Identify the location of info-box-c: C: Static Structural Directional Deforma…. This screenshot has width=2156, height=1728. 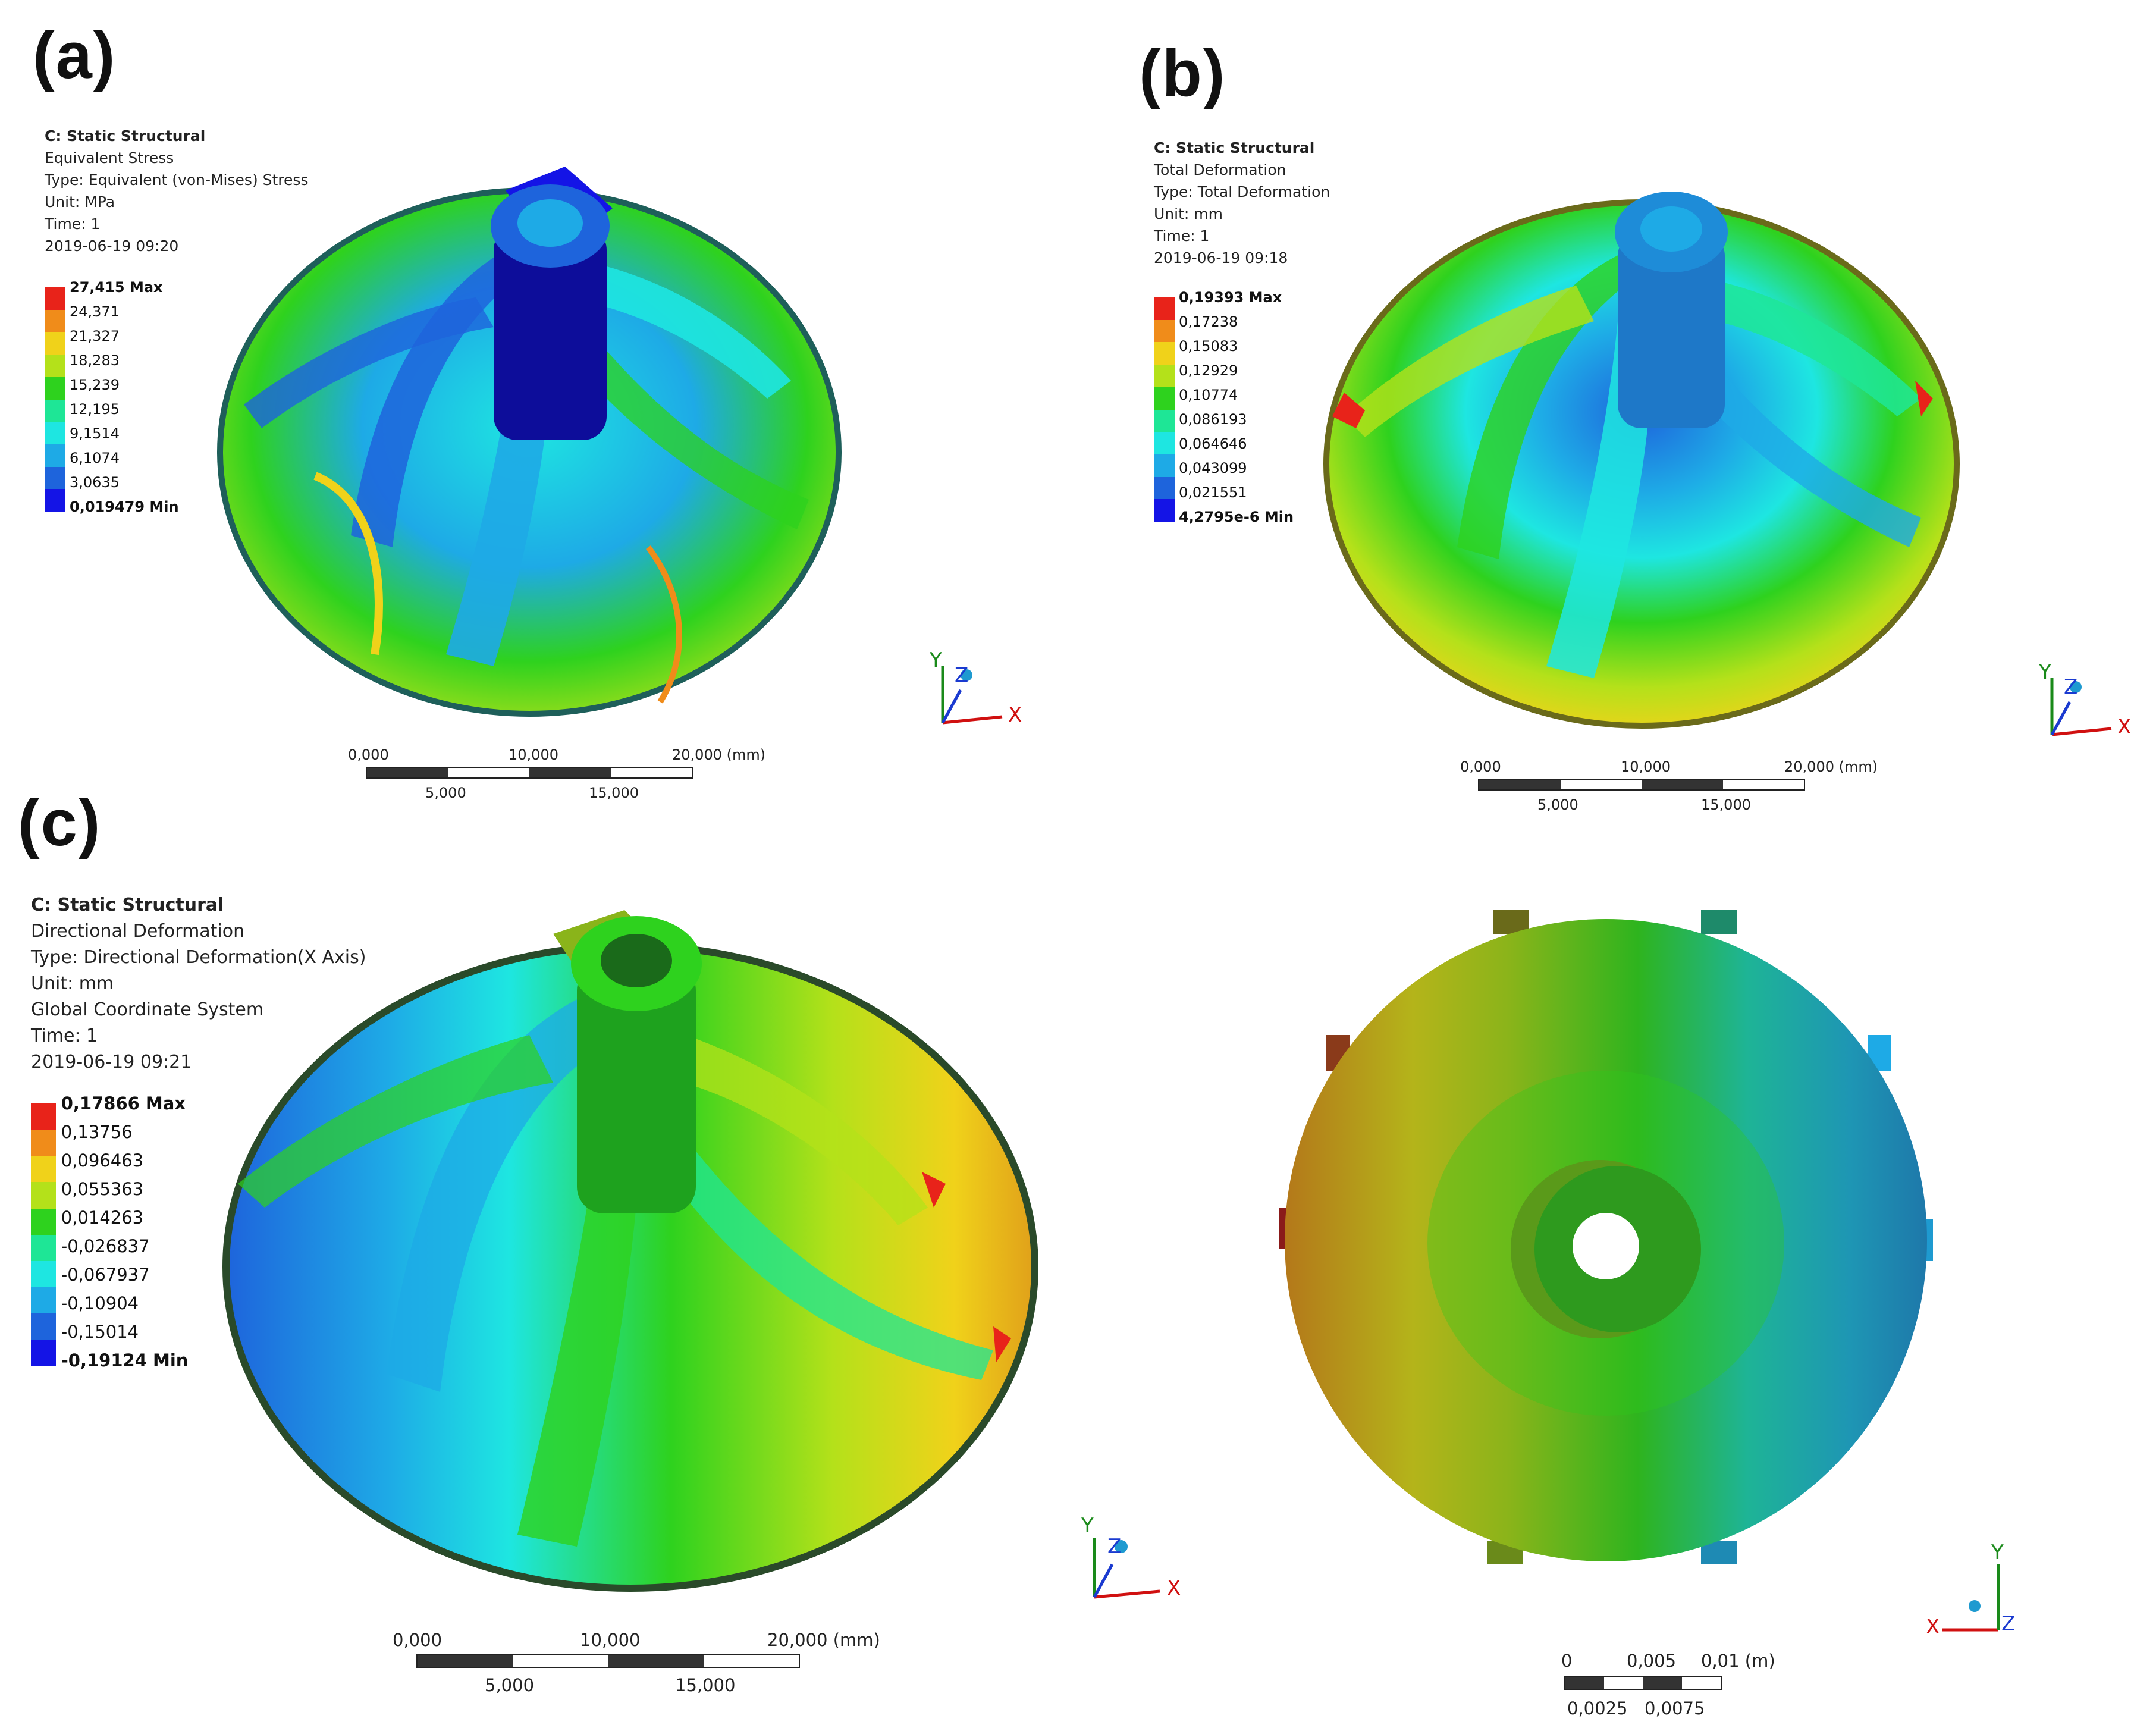
(198, 983).